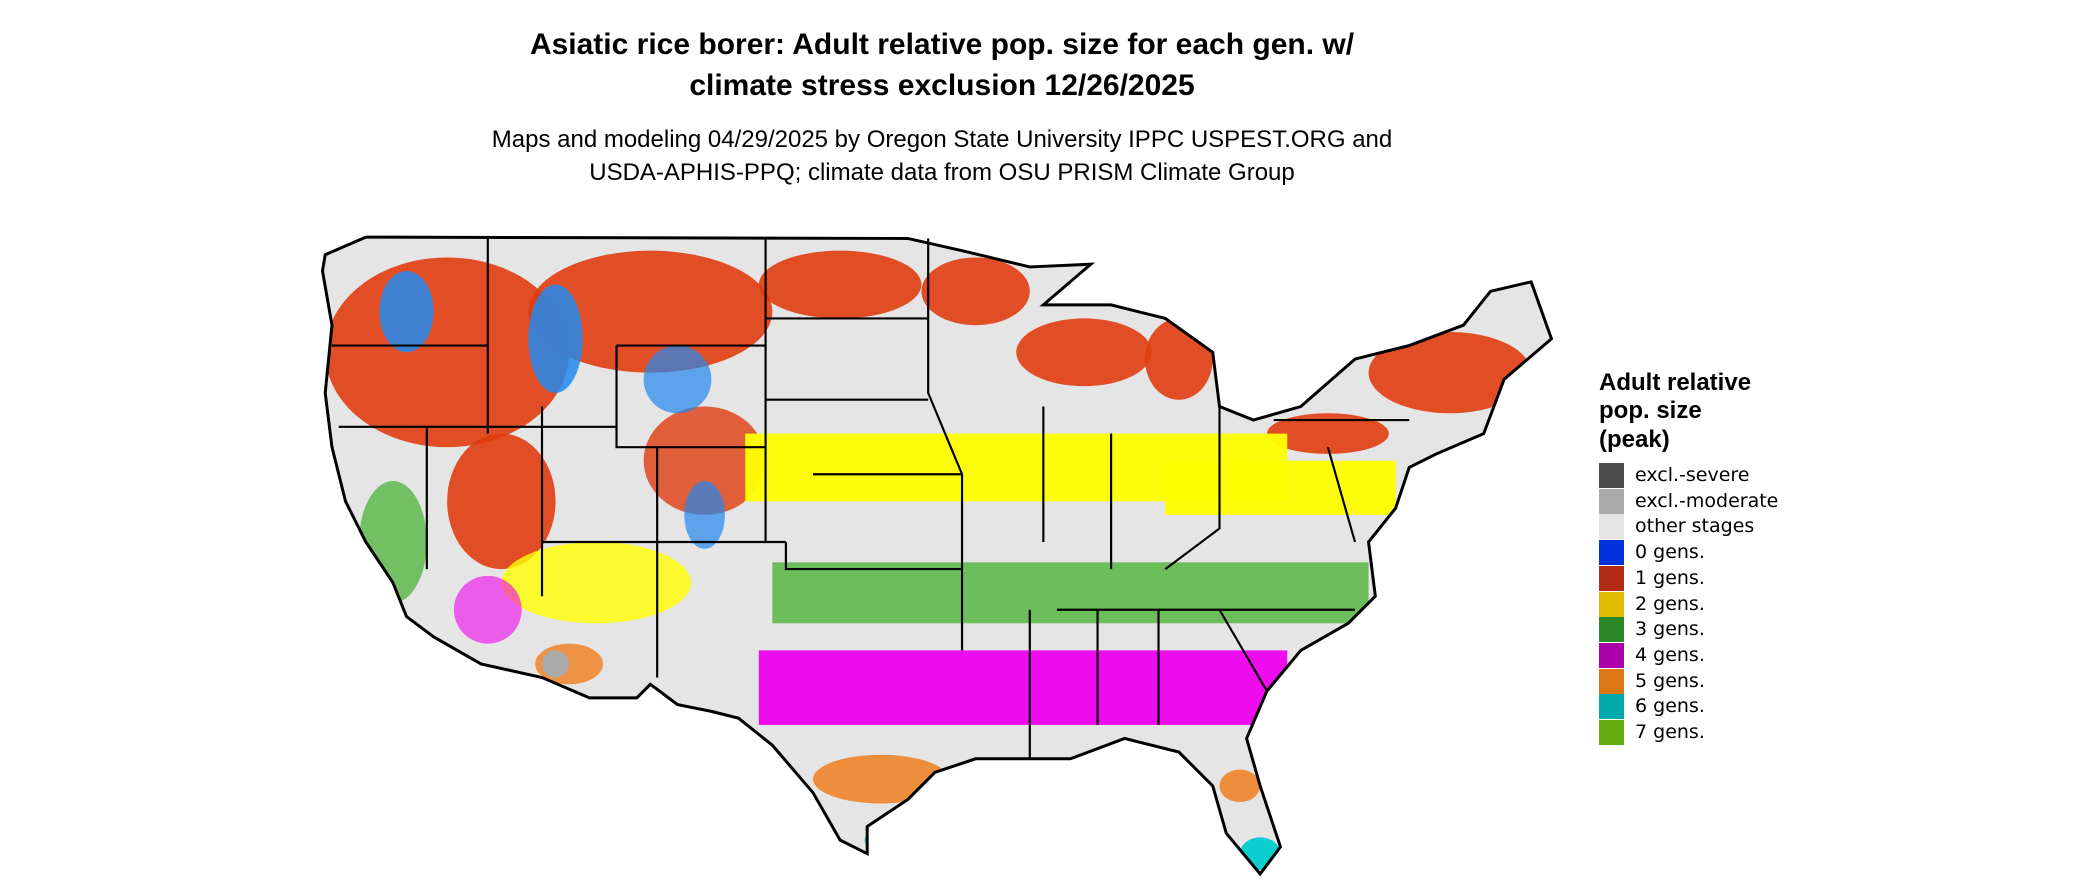 The width and height of the screenshot is (2100, 892). What do you see at coordinates (1670, 577) in the screenshot?
I see `legend-label: 1 gens.` at bounding box center [1670, 577].